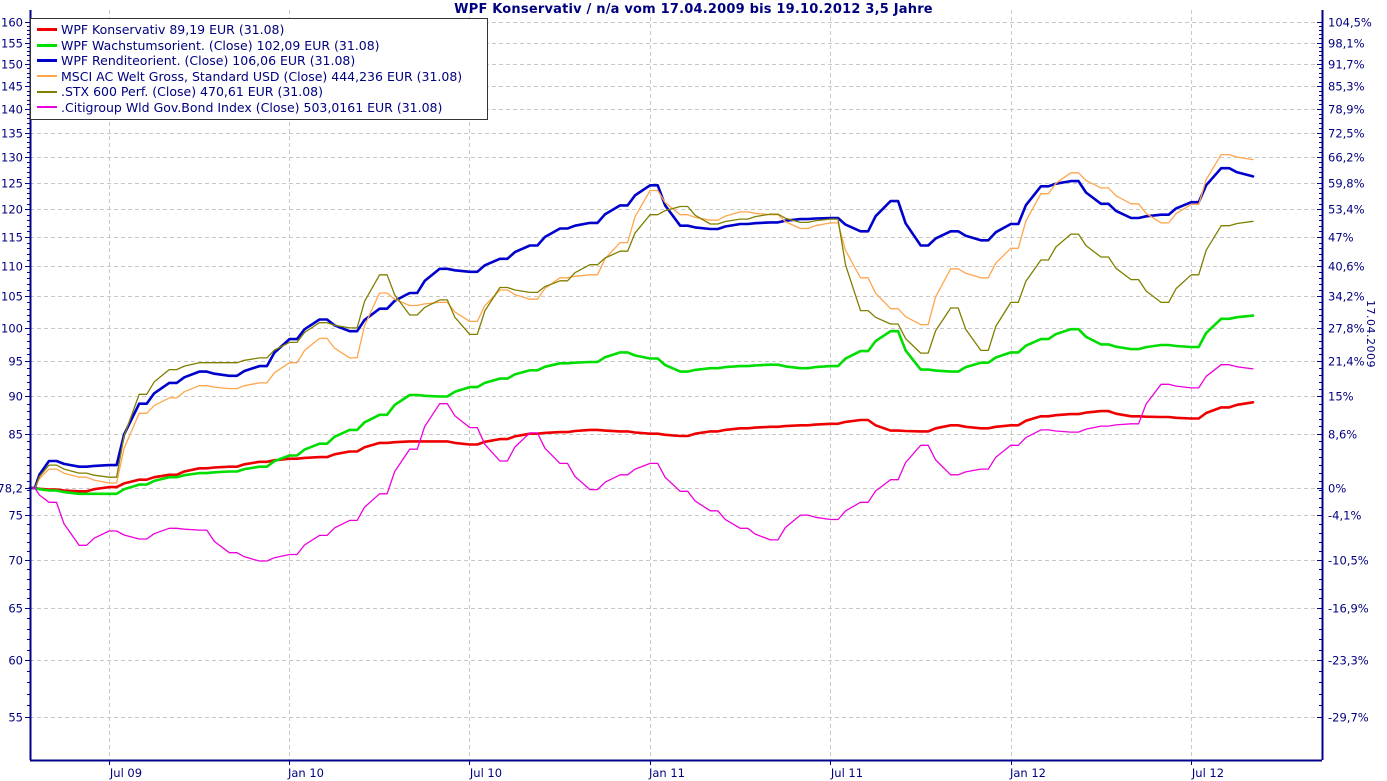 The width and height of the screenshot is (1387, 781). Describe the element at coordinates (15, 609) in the screenshot. I see `left-axis-price-label: 65` at that location.